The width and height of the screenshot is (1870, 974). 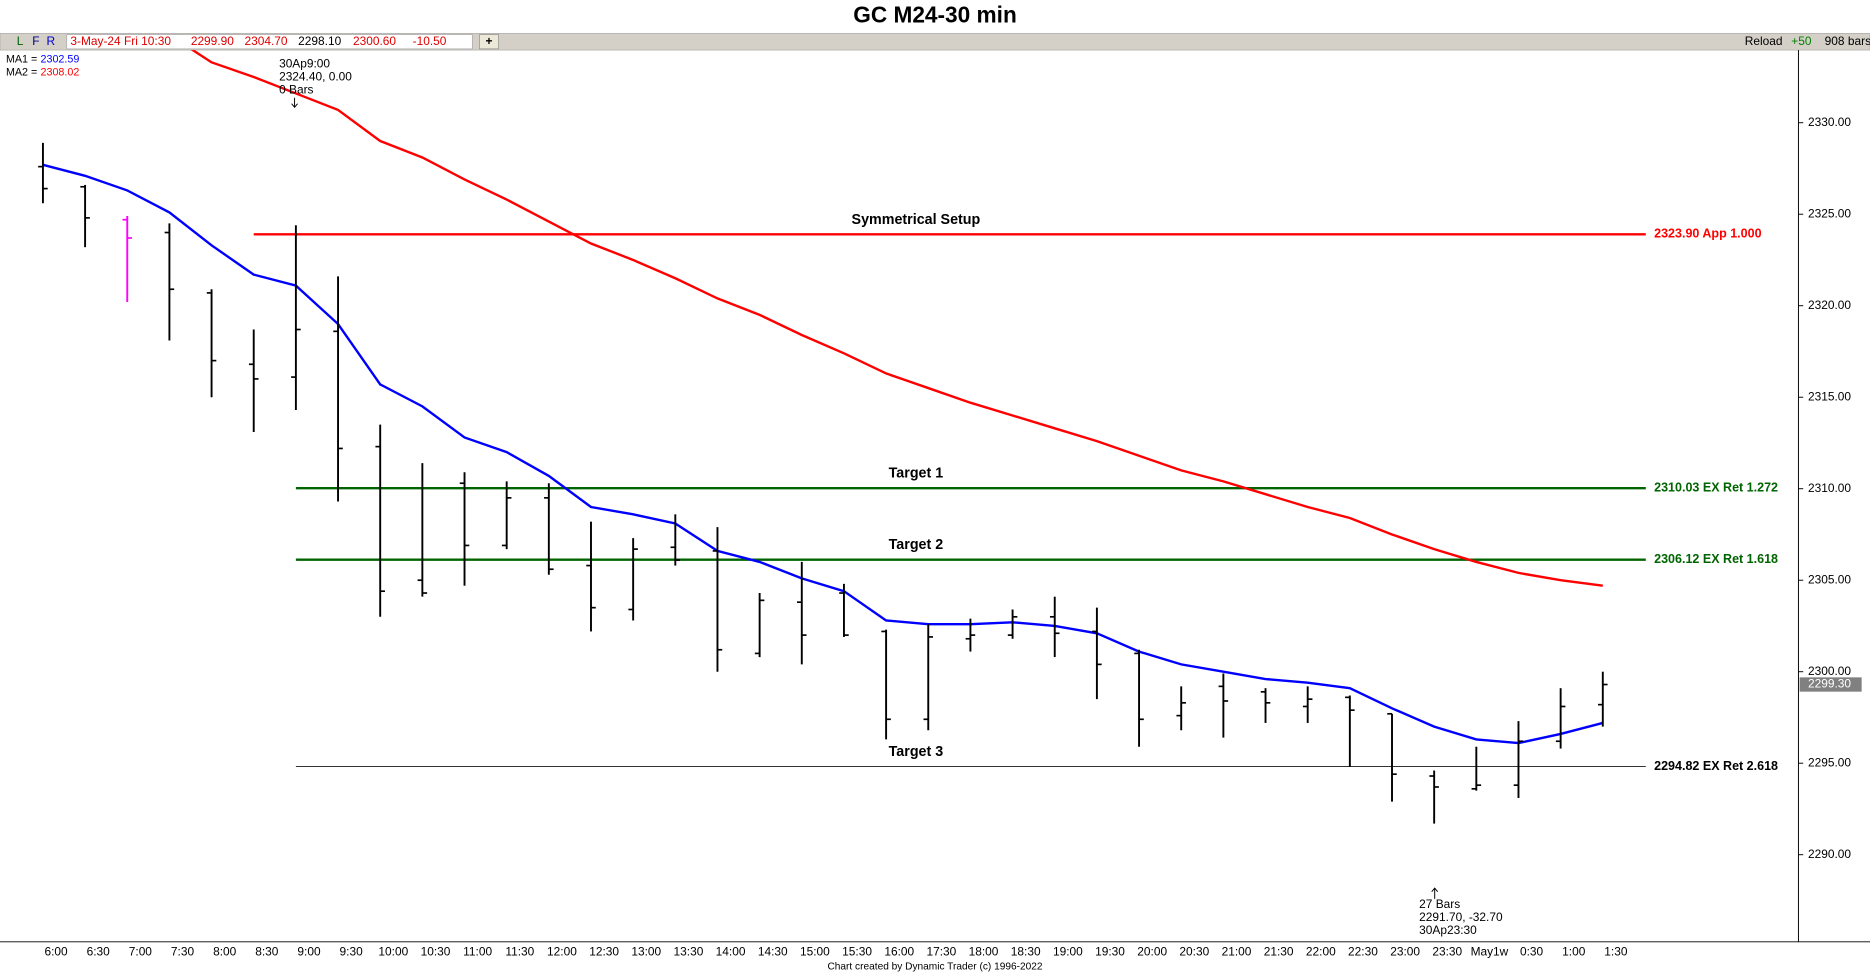 I want to click on y-tick-label: 2305.00, so click(x=1829, y=579).